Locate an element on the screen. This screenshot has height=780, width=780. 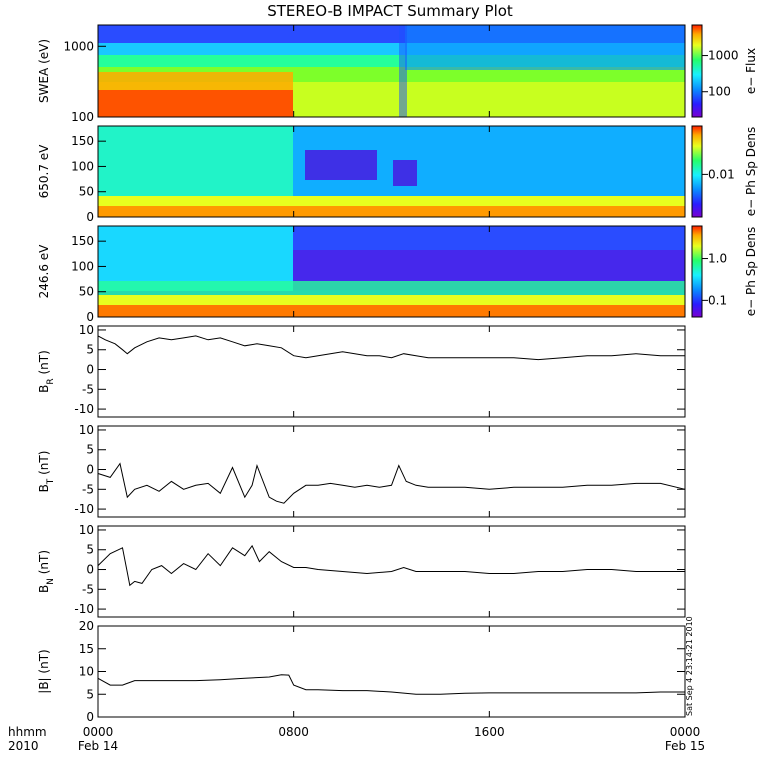
y-axis-label: BN (nT) is located at coordinates (46, 571).